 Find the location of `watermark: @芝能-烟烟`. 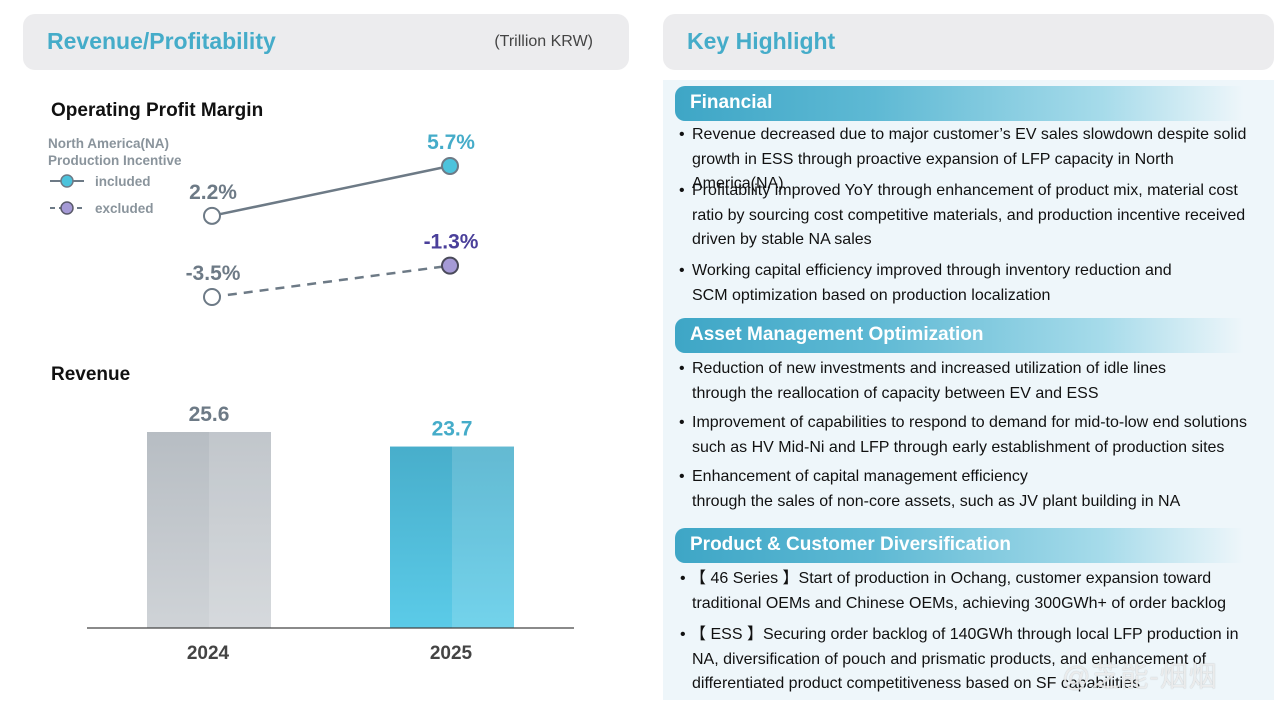

watermark: @芝能-烟烟 is located at coordinates (1140, 676).